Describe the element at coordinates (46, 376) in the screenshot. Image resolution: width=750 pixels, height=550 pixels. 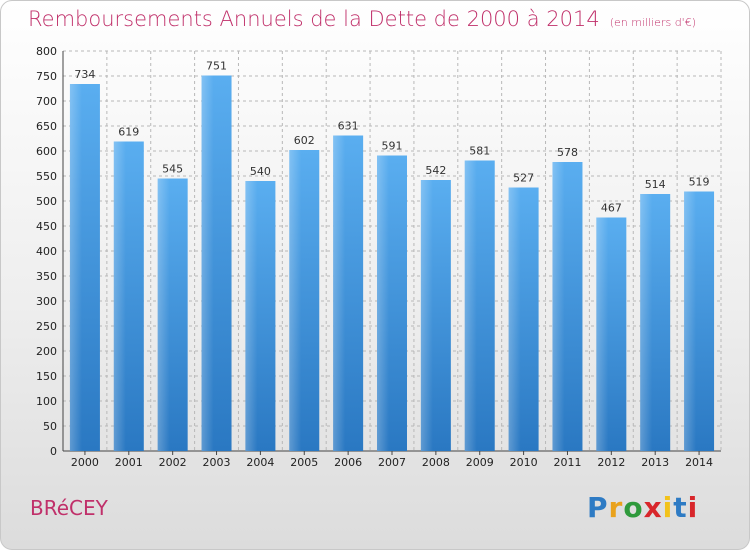
I see `y-tick-label: 150` at that location.